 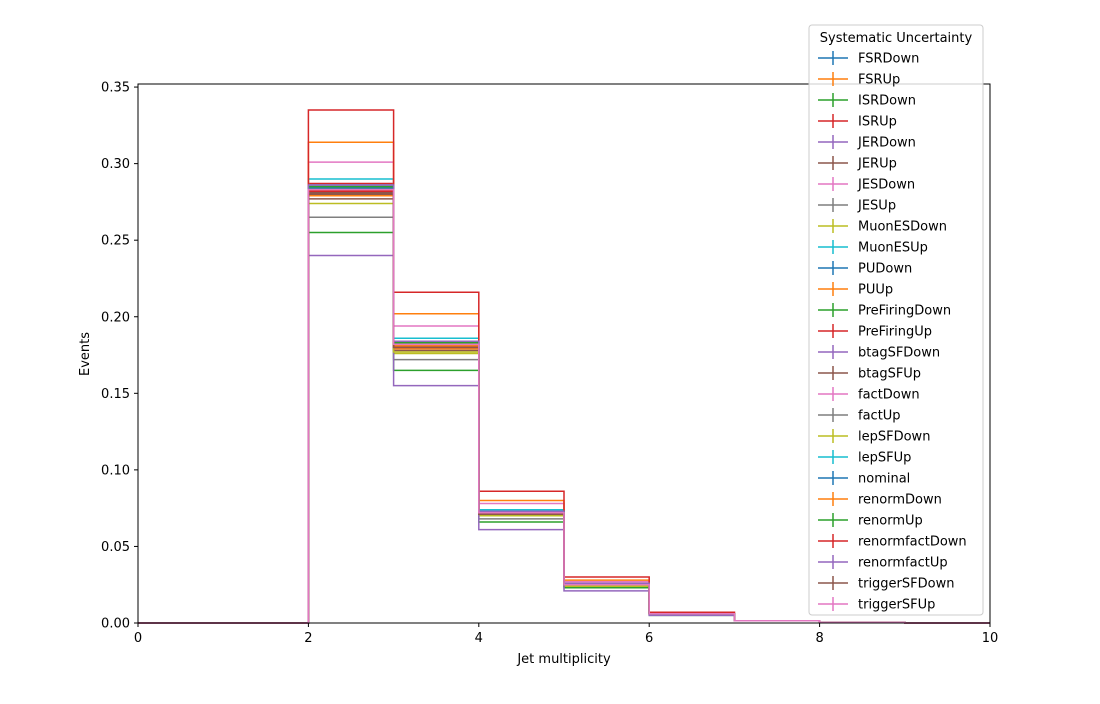 What do you see at coordinates (900, 500) in the screenshot?
I see `legend-label: renormDown` at bounding box center [900, 500].